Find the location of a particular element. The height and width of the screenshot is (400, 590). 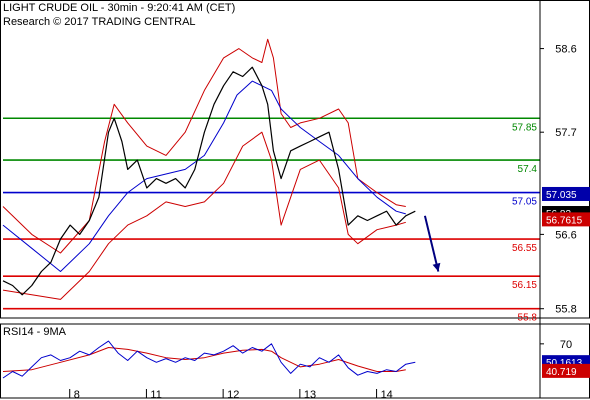

rsi-ma-line is located at coordinates (204, 359).